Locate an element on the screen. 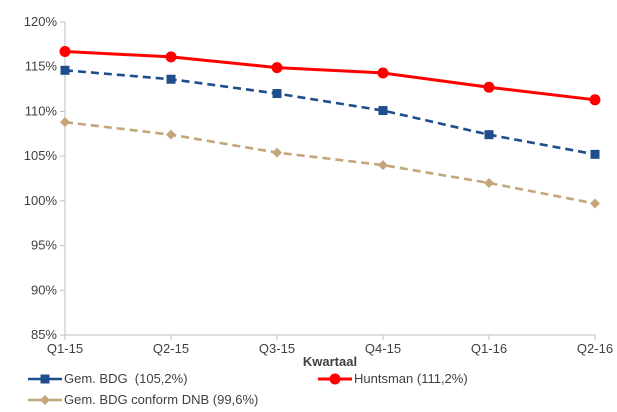 The height and width of the screenshot is (412, 617). y-tick-label: 115% is located at coordinates (41, 66).